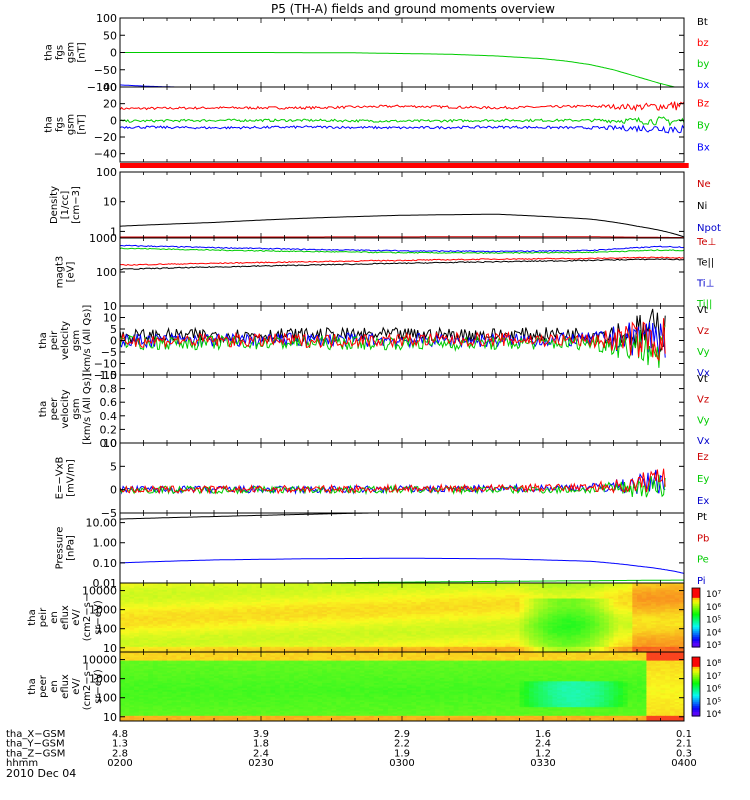  Describe the element at coordinates (402, 237) in the screenshot. I see `series-line` at that location.